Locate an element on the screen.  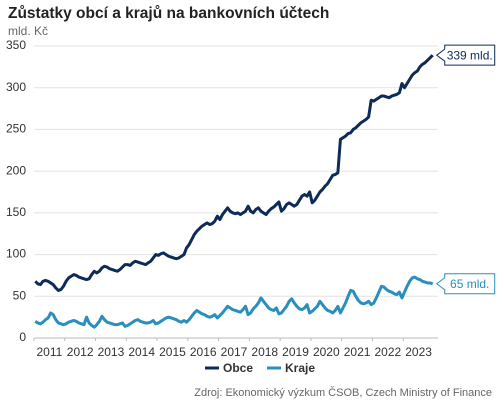
annotation: 65 mld. is located at coordinates (469, 284).